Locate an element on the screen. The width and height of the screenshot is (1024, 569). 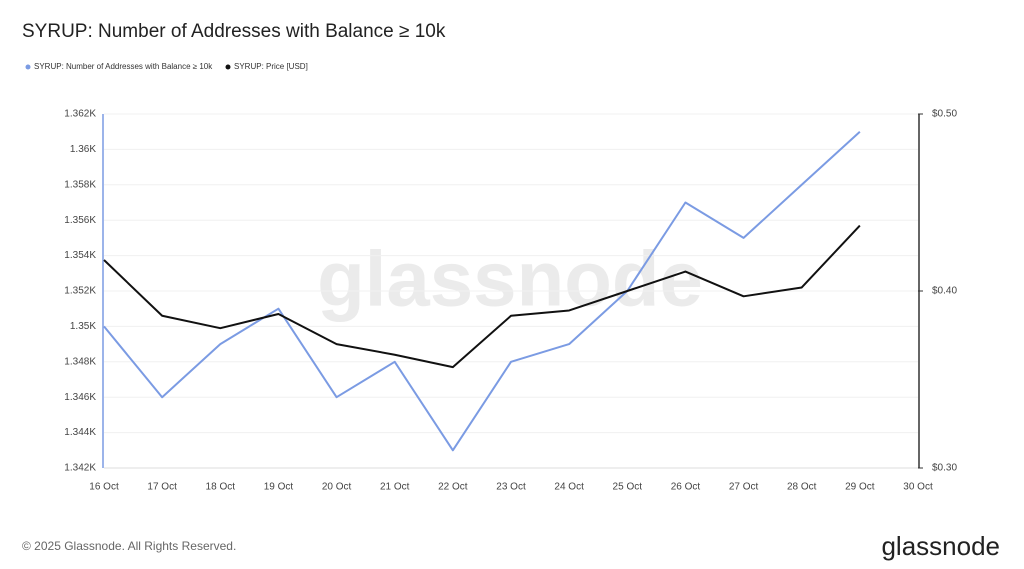
y-tick-label: 1.36K is located at coordinates (83, 149).